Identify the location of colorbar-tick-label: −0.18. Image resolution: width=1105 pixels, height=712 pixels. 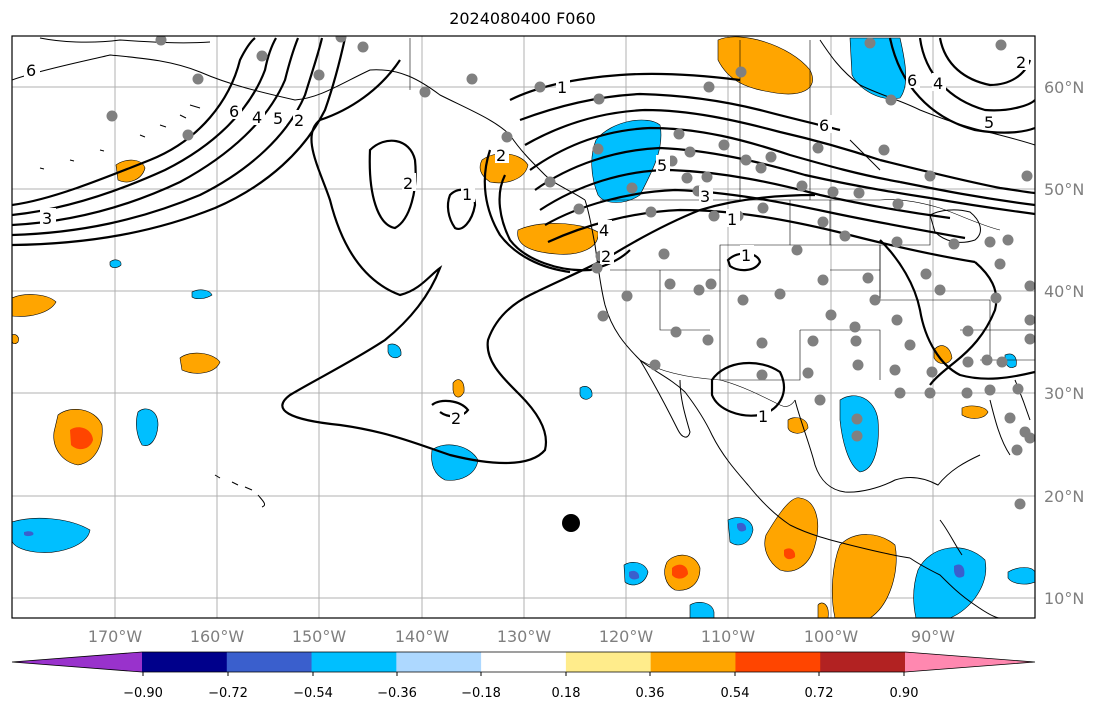
(481, 693).